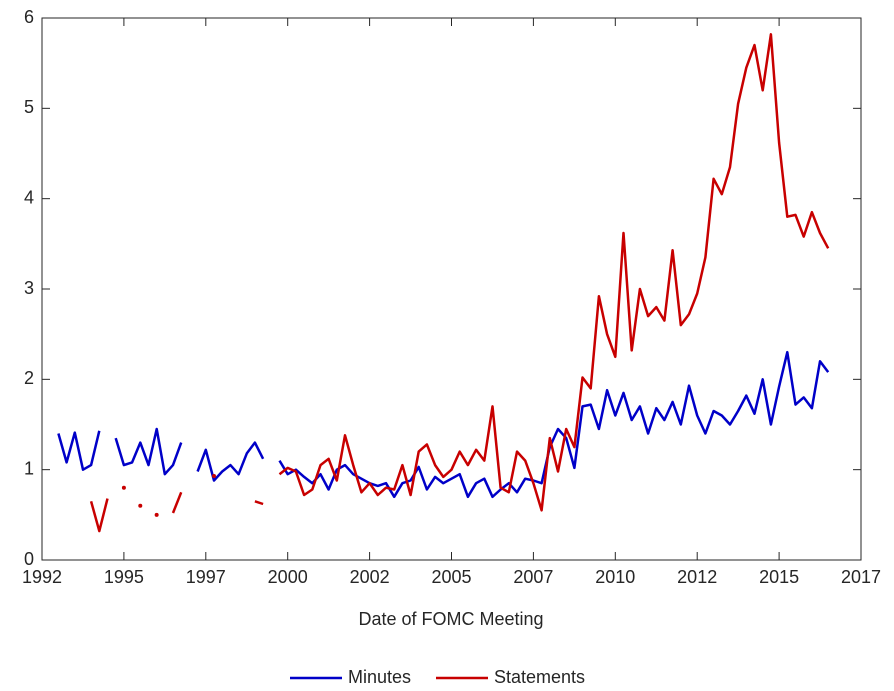 The width and height of the screenshot is (894, 691). What do you see at coordinates (29, 107) in the screenshot?
I see `y-tick-label: 5` at bounding box center [29, 107].